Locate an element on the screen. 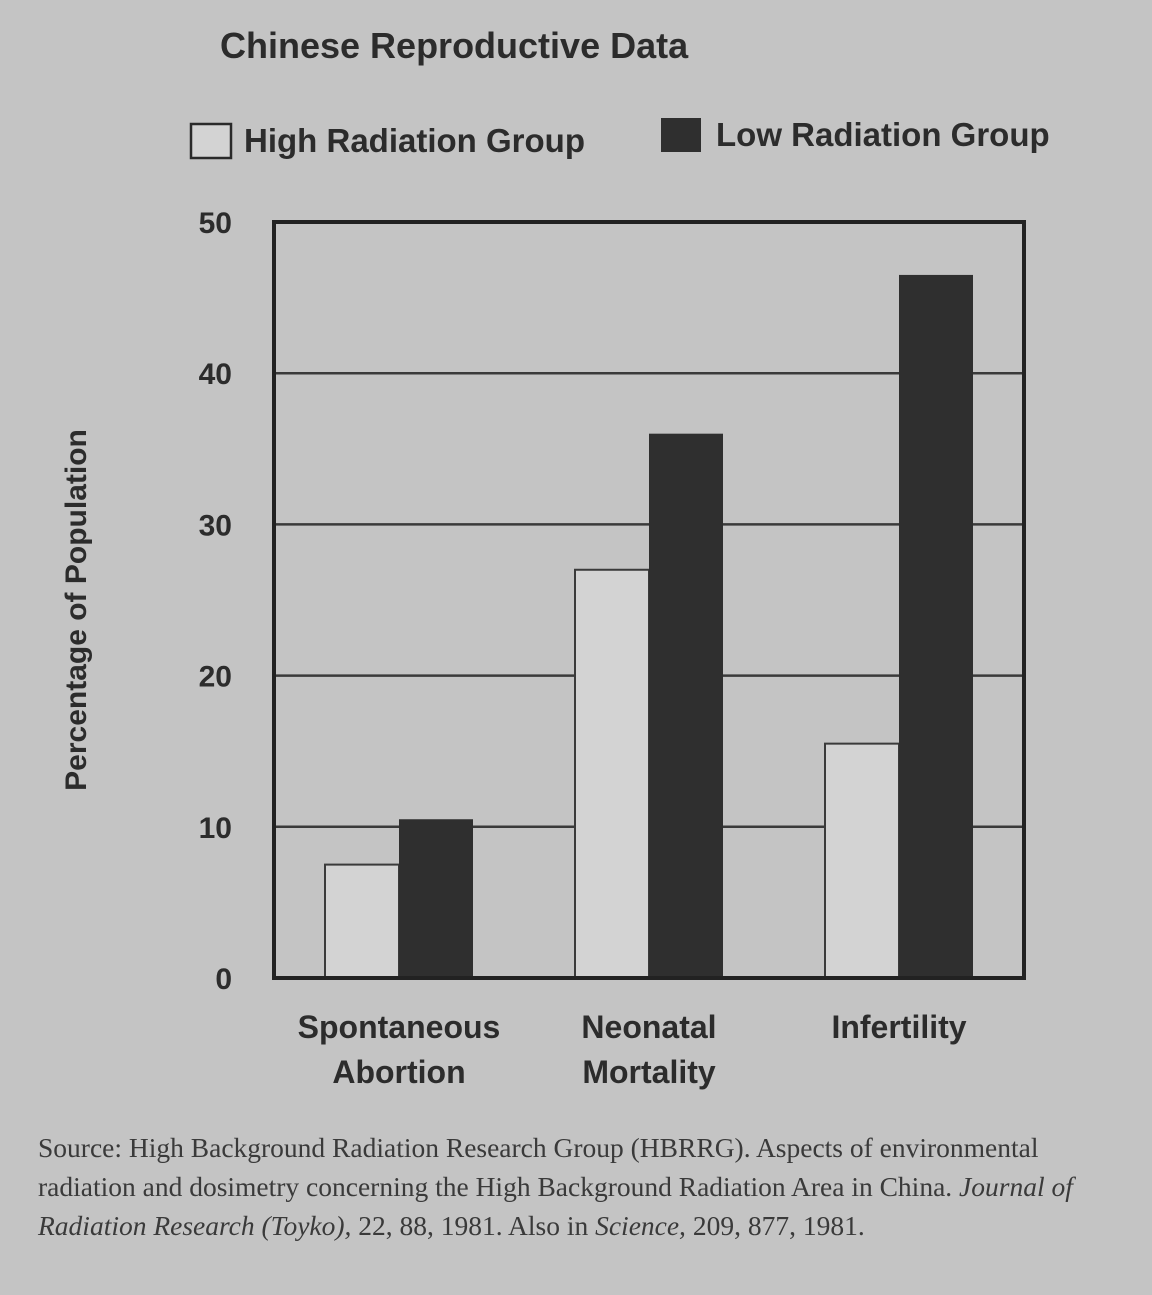 The width and height of the screenshot is (1152, 1295). source-details-science: 209, 877, 1981. is located at coordinates (778, 1225).